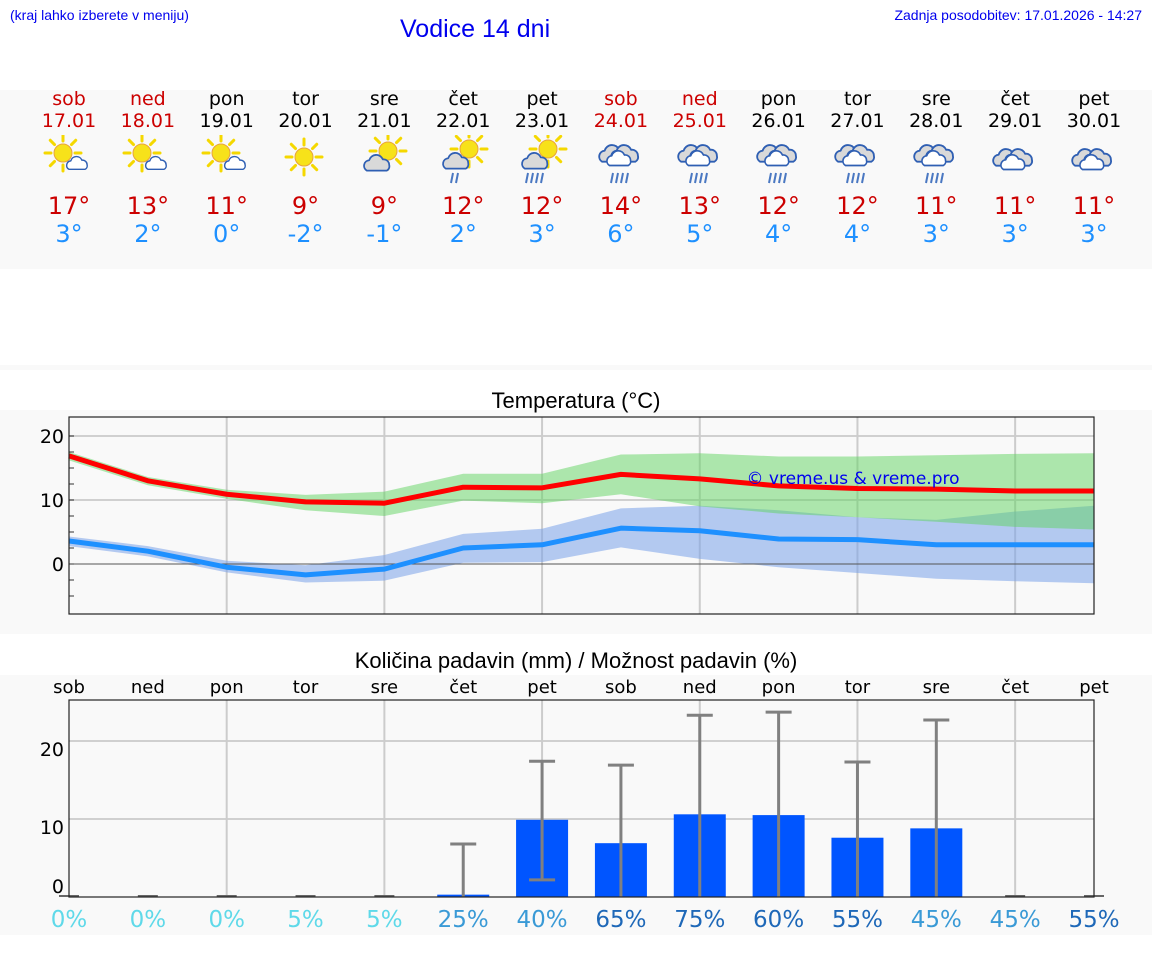 Image resolution: width=1152 pixels, height=975 pixels. What do you see at coordinates (1094, 687) in the screenshot?
I see `precip-day-label: pet` at bounding box center [1094, 687].